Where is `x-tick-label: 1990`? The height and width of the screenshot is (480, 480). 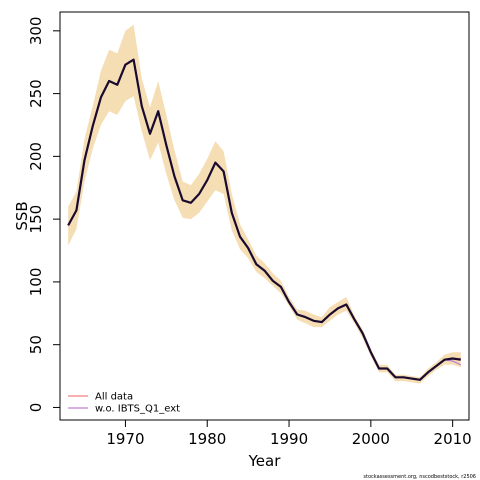 x-tick-label: 1990 is located at coordinates (289, 439).